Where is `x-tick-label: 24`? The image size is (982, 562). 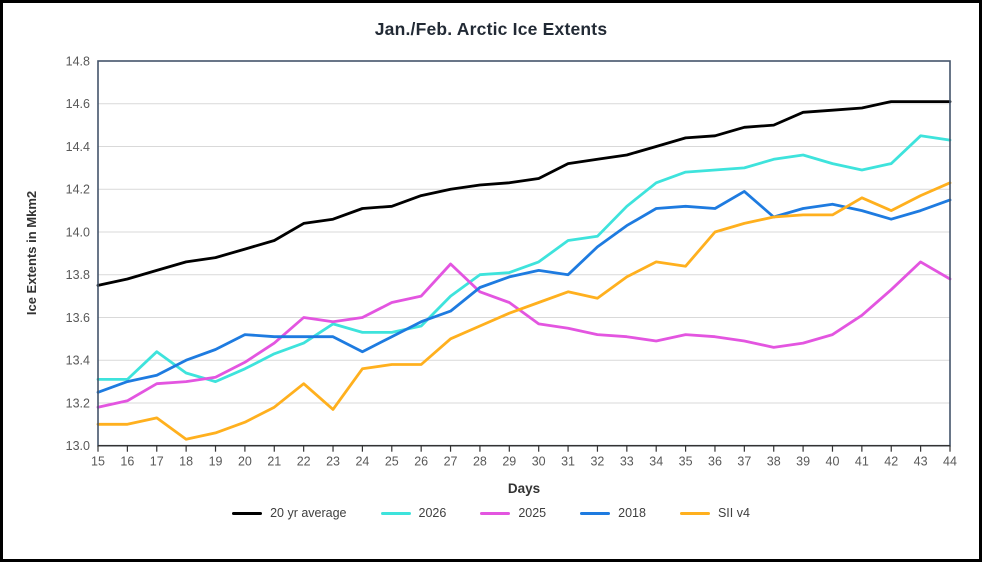
x-tick-label: 24 is located at coordinates (362, 462).